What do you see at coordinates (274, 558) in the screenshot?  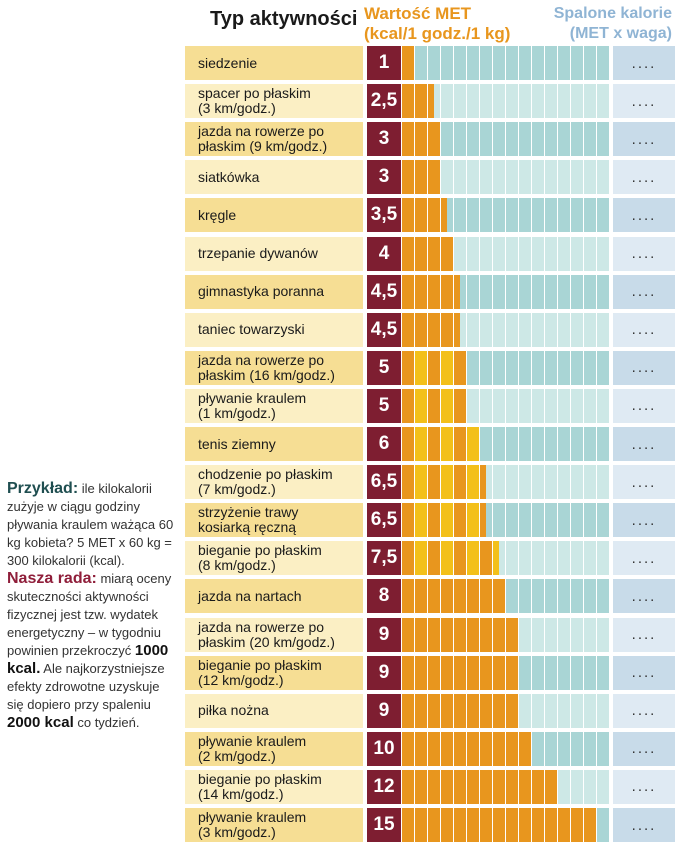 I see `activity-label: bieganie po płaskim (8 km/godz.)` at bounding box center [274, 558].